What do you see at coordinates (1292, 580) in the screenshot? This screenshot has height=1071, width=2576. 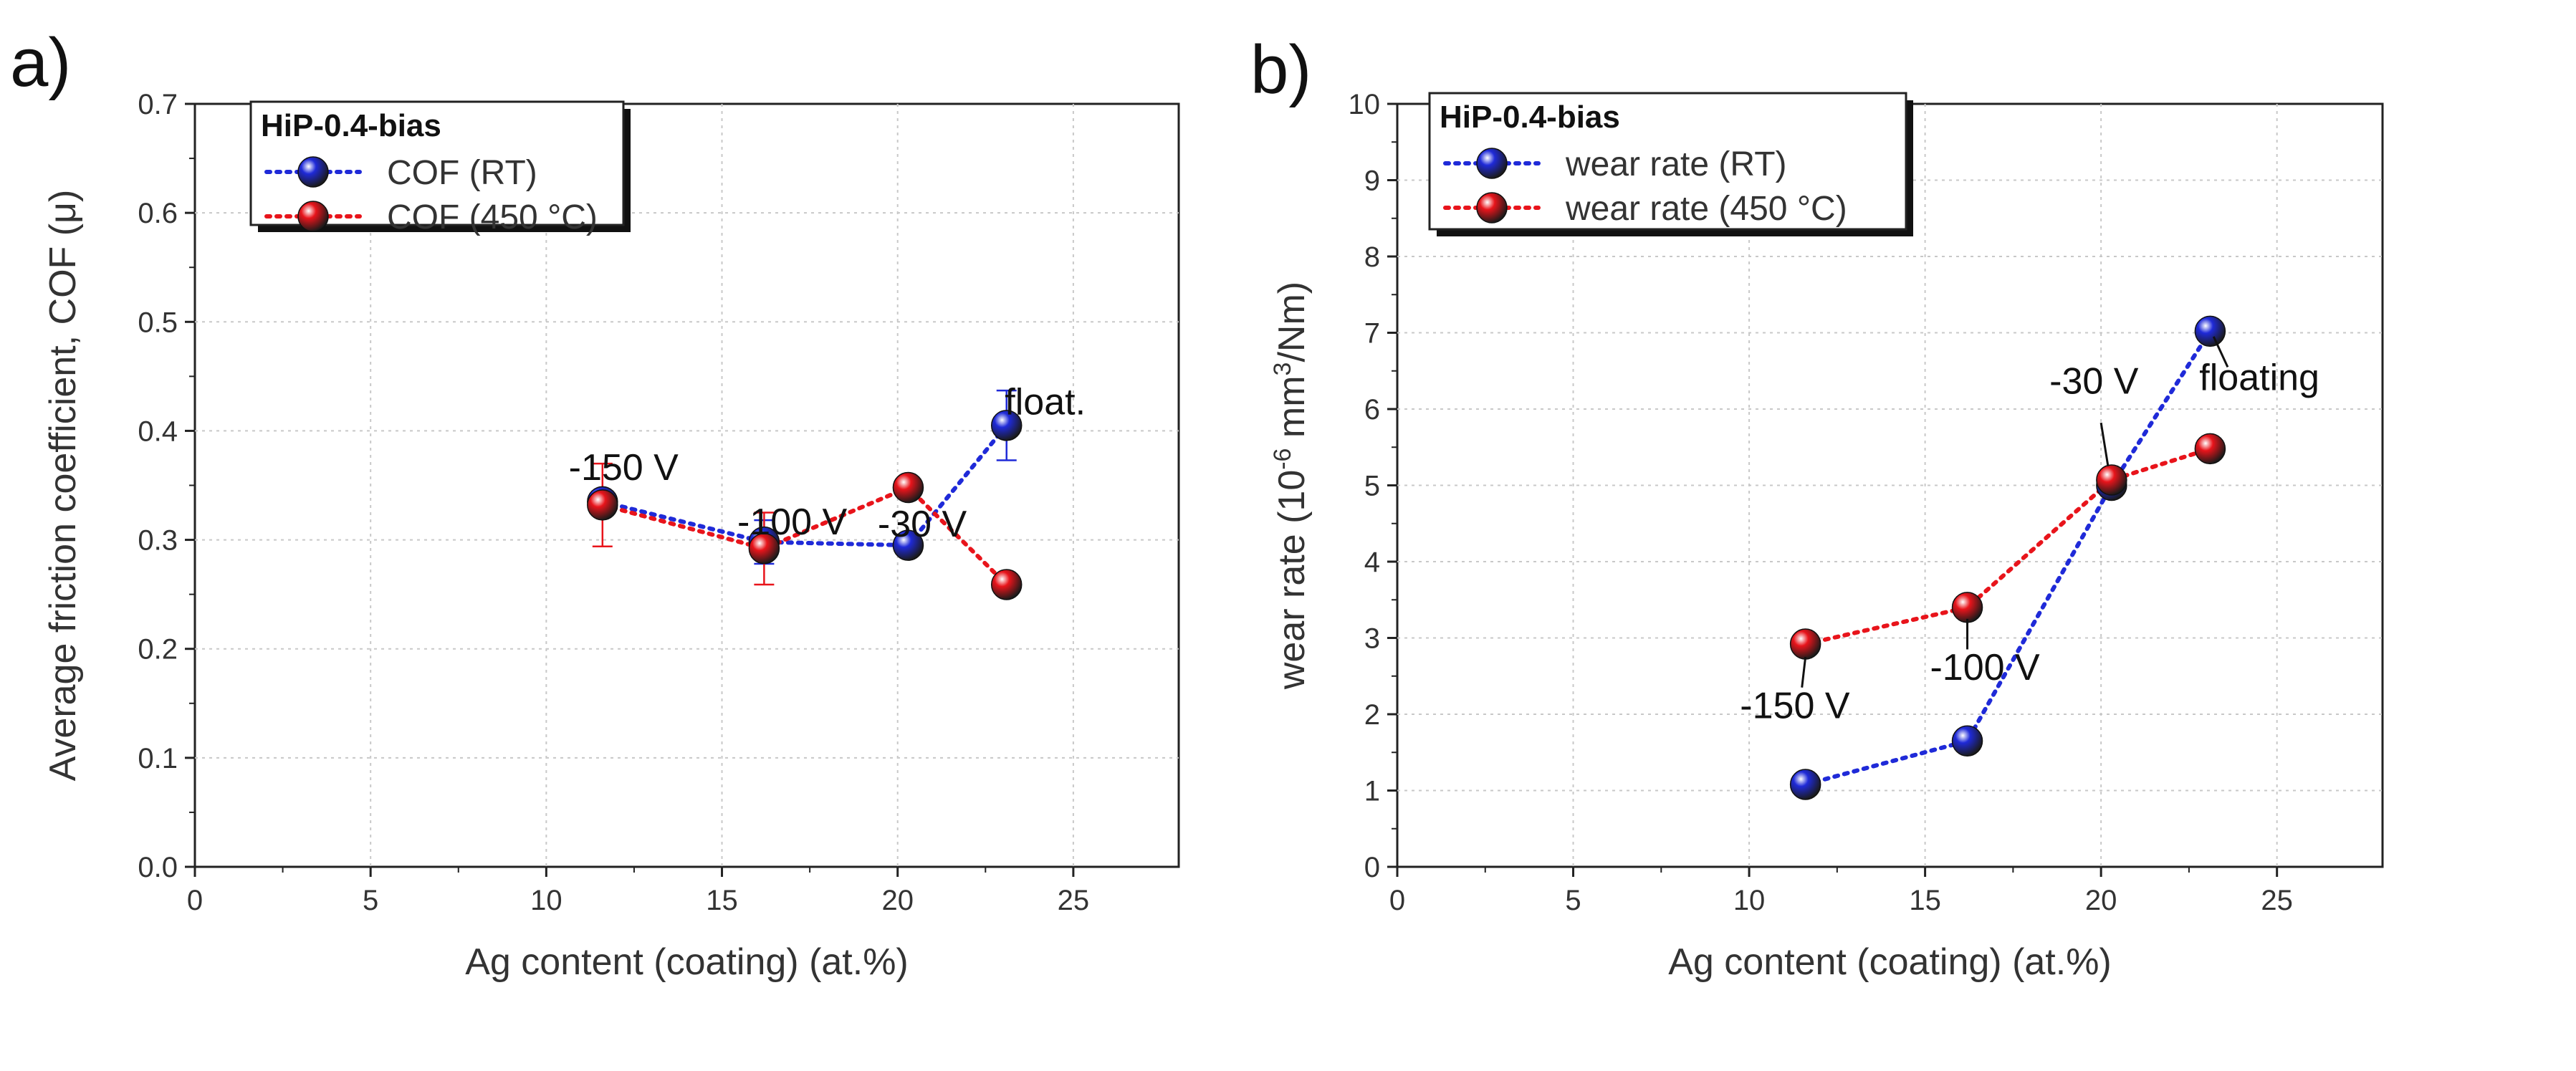 I see `y-axis-label-part: wear rate (10` at bounding box center [1292, 580].